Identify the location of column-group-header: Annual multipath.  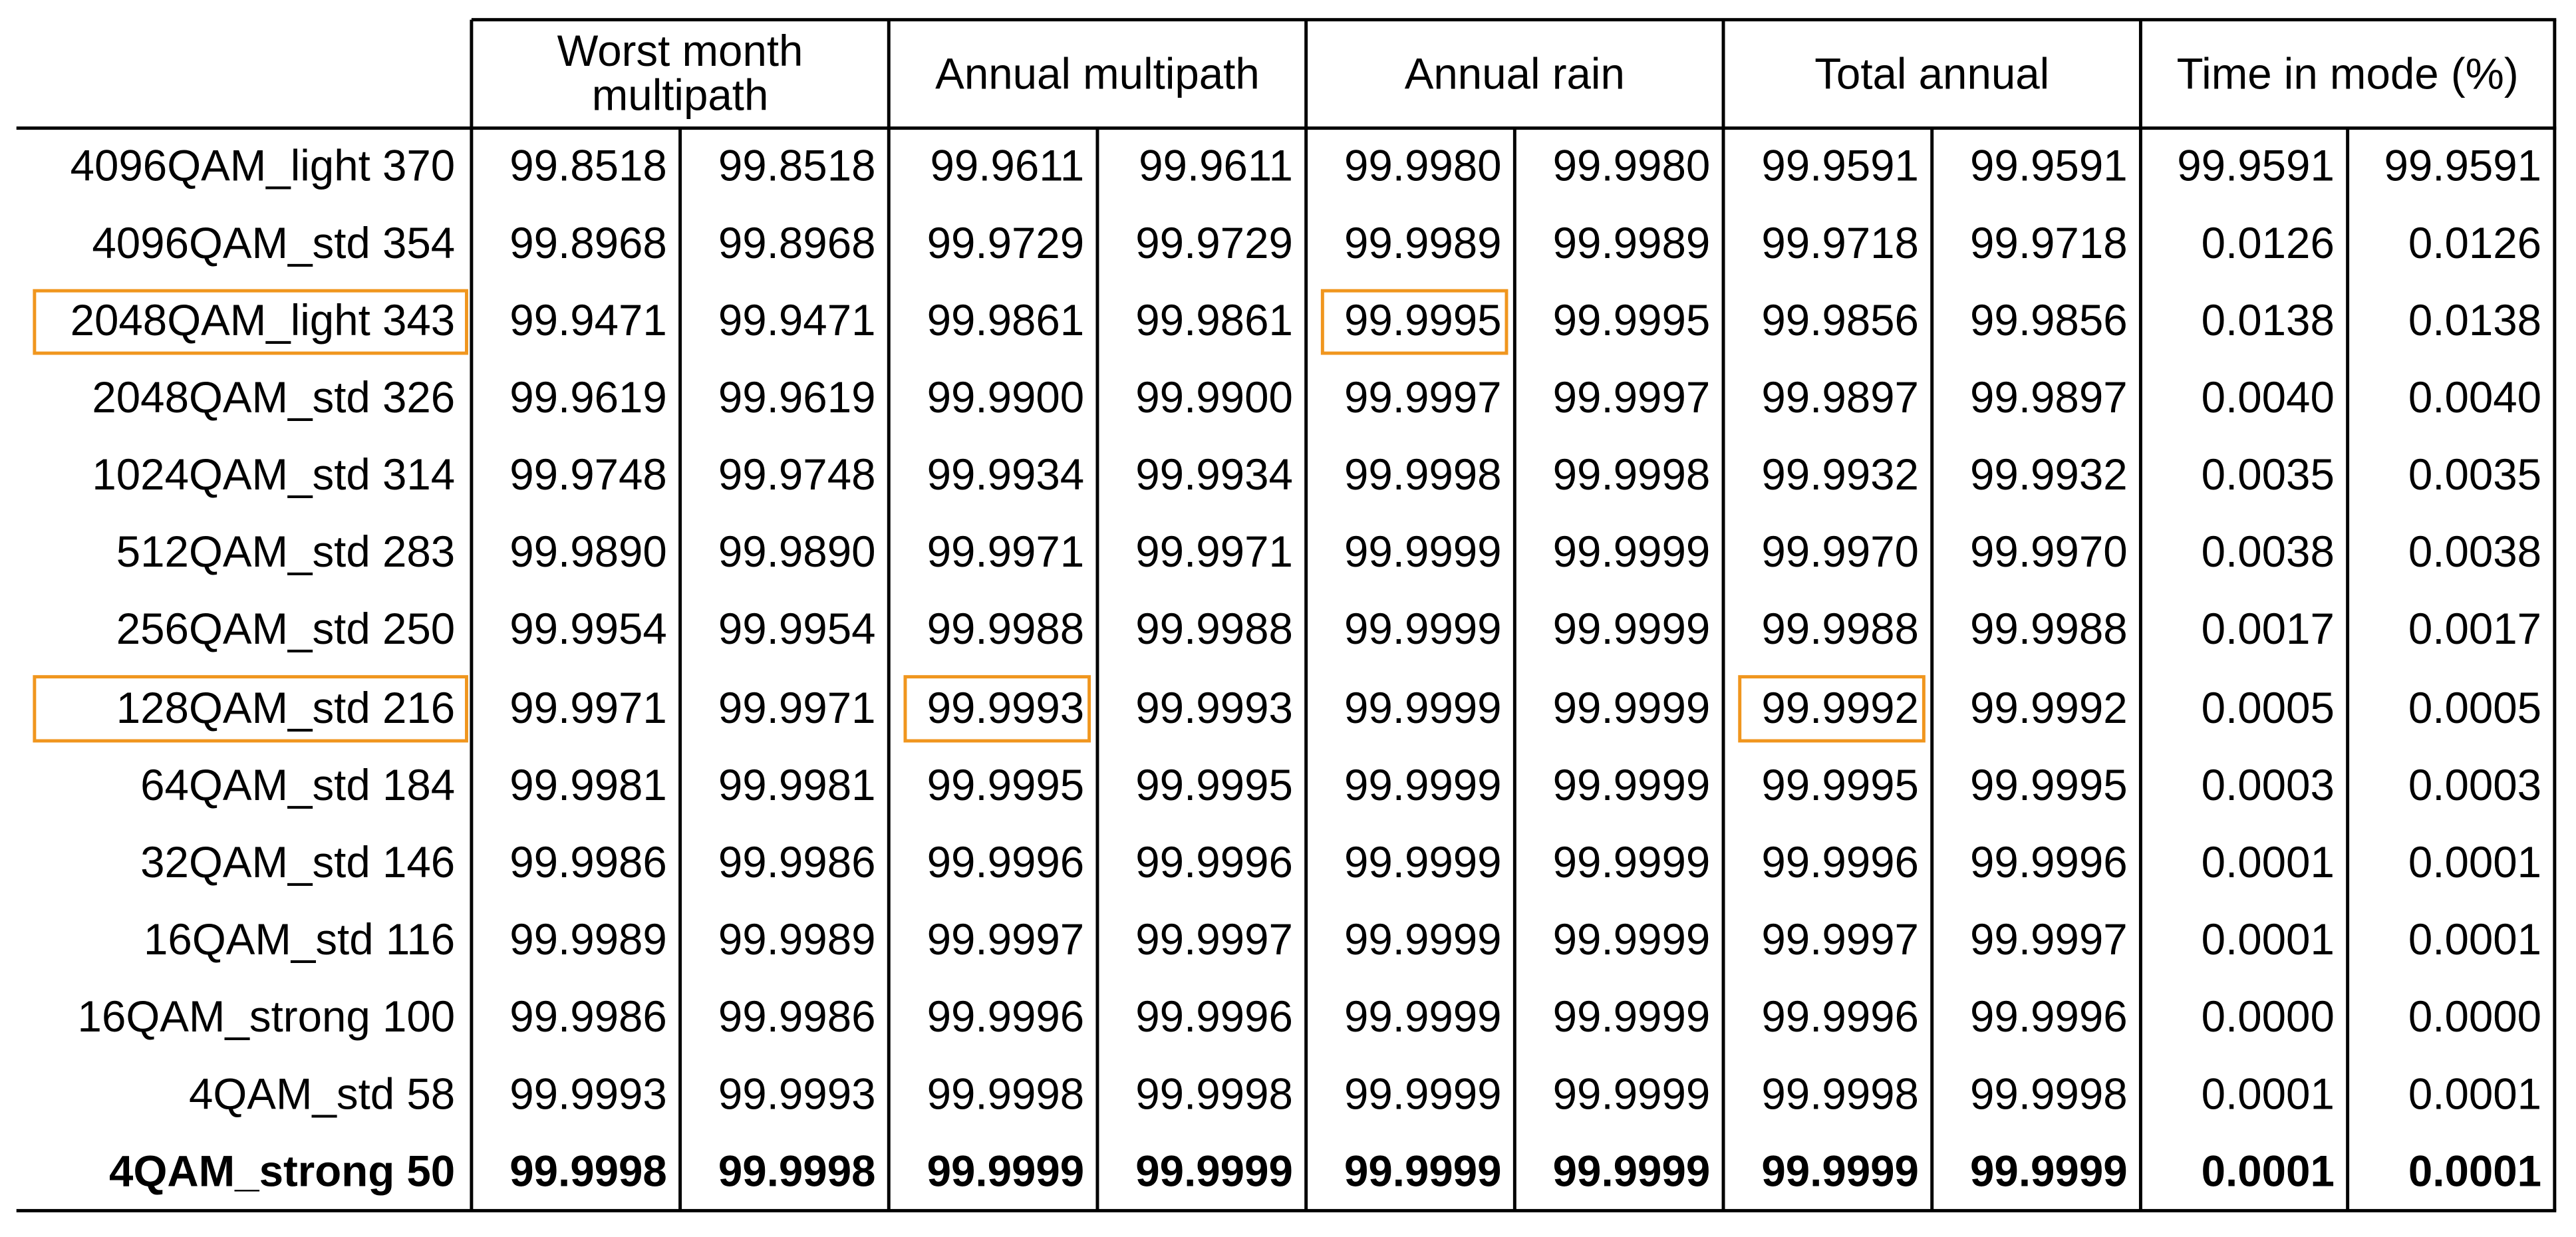
(1097, 73).